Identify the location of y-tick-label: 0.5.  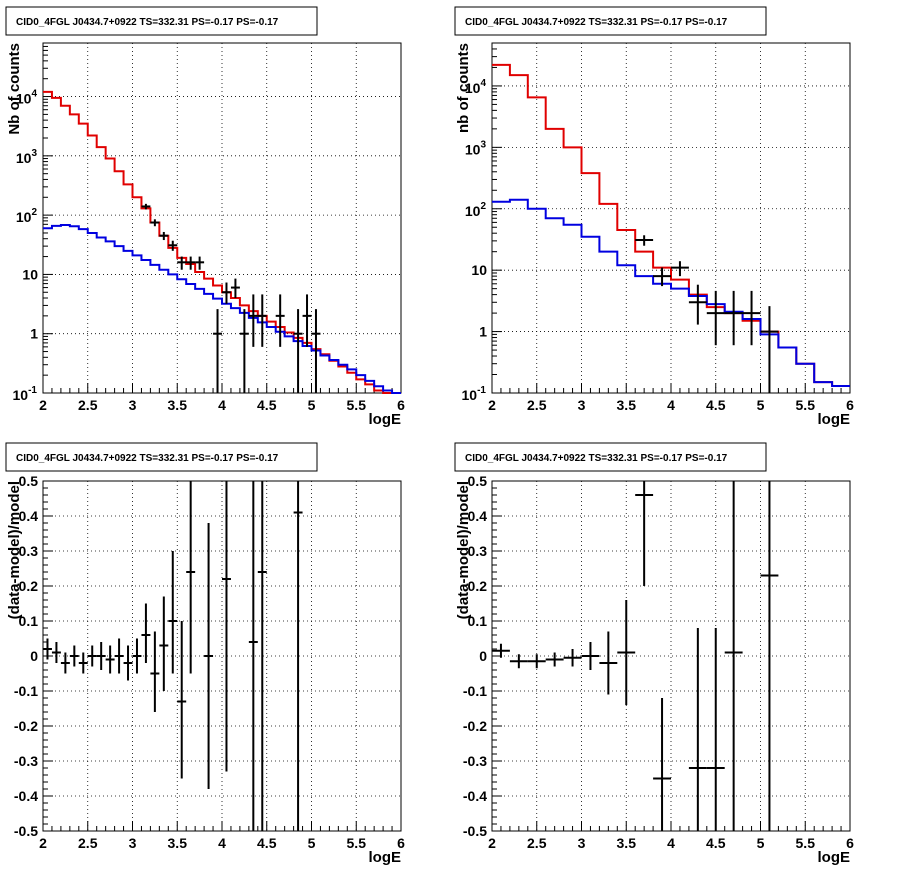
(29, 481).